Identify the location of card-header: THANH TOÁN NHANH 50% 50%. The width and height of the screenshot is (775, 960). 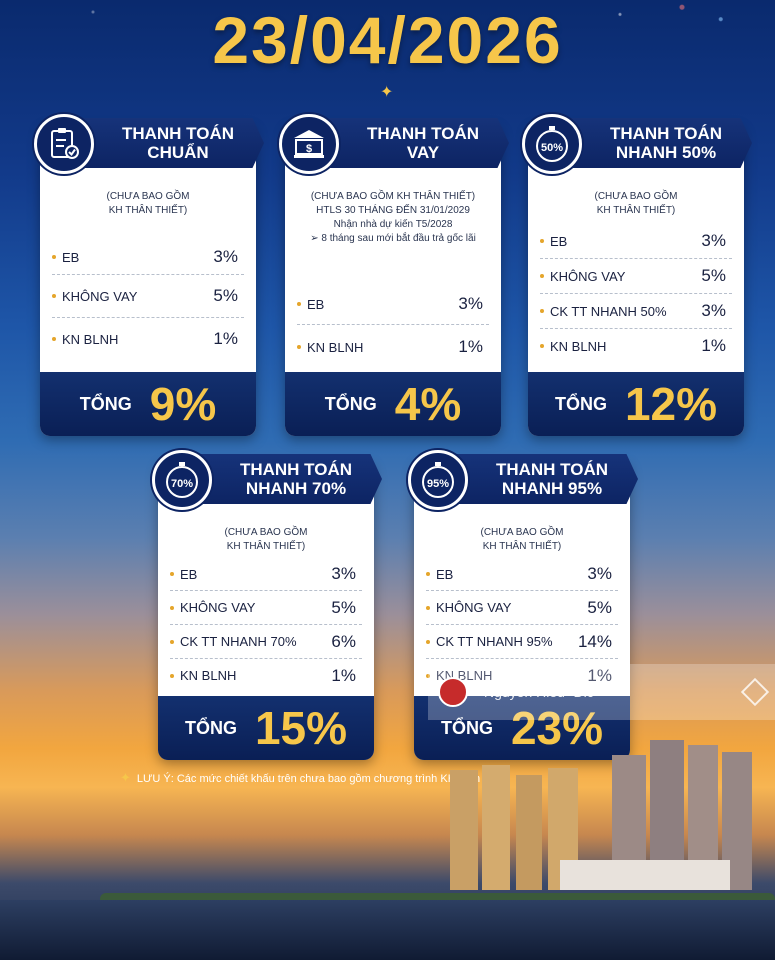
(637, 144).